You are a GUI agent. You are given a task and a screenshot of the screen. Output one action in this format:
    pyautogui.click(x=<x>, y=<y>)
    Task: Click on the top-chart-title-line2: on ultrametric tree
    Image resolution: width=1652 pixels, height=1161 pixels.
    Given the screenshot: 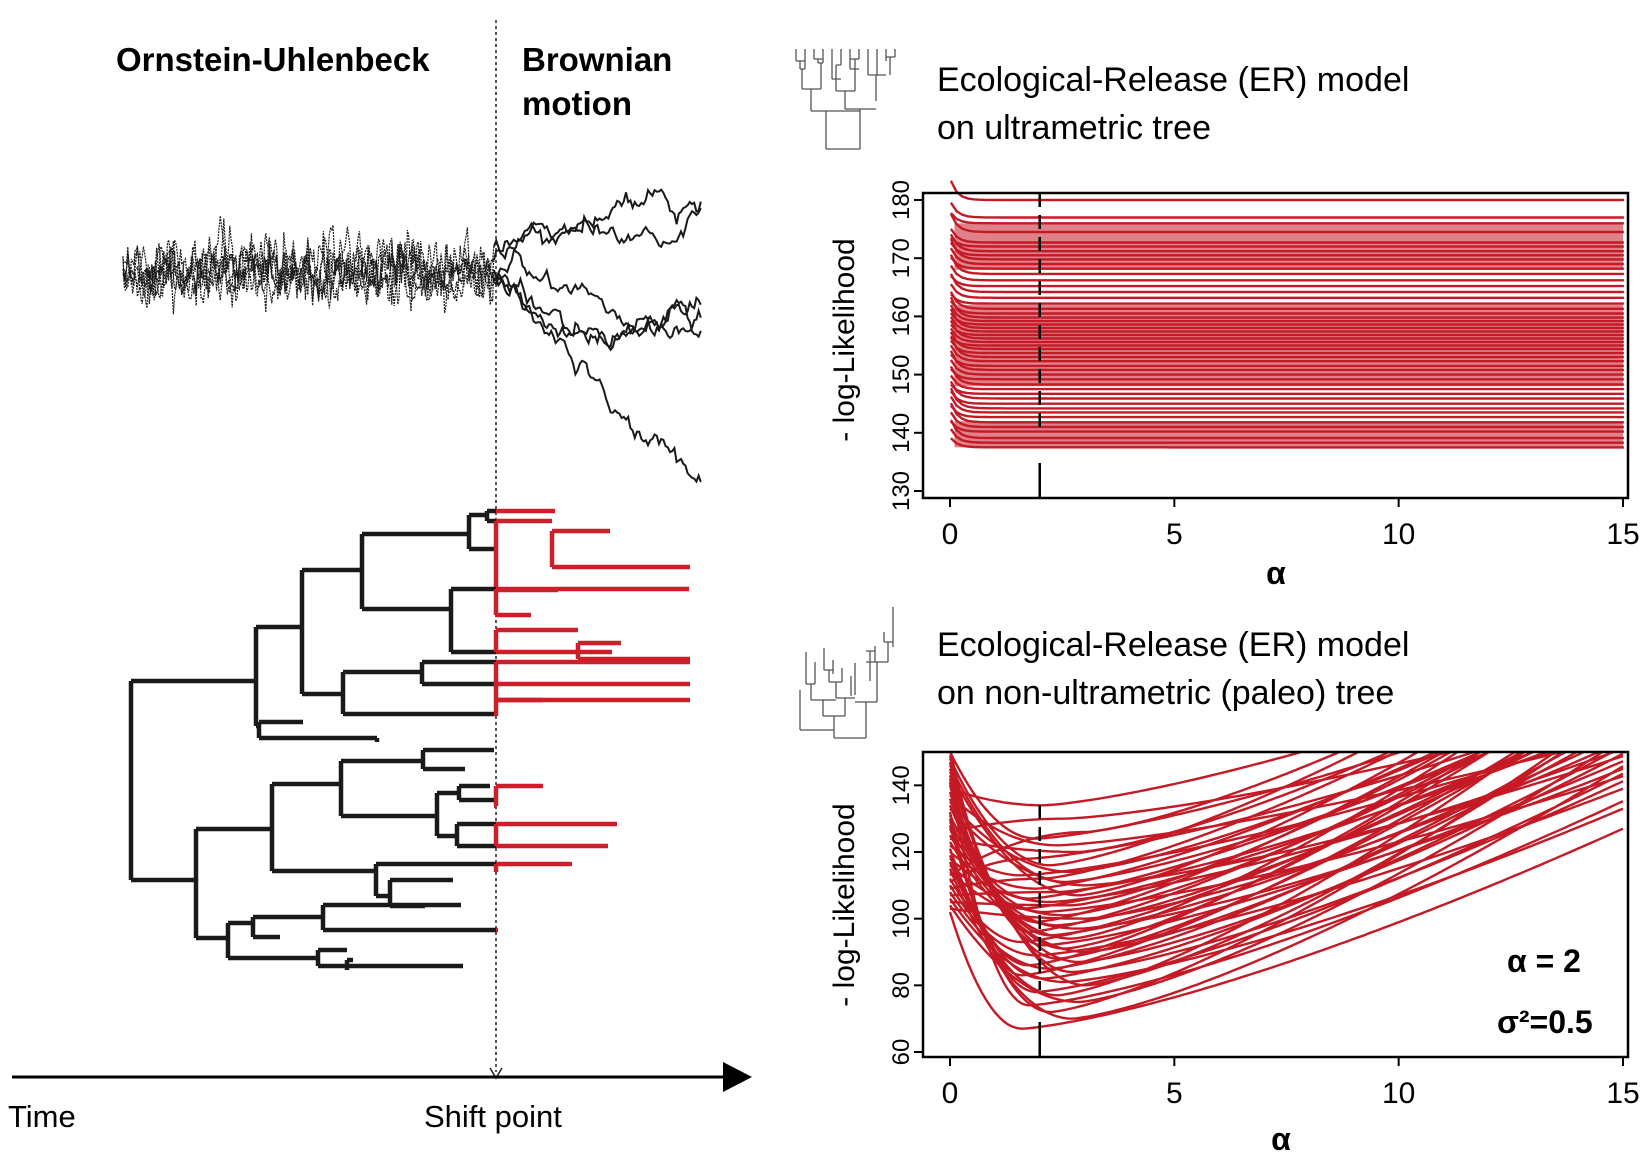 What is the action you would take?
    pyautogui.click(x=1074, y=128)
    